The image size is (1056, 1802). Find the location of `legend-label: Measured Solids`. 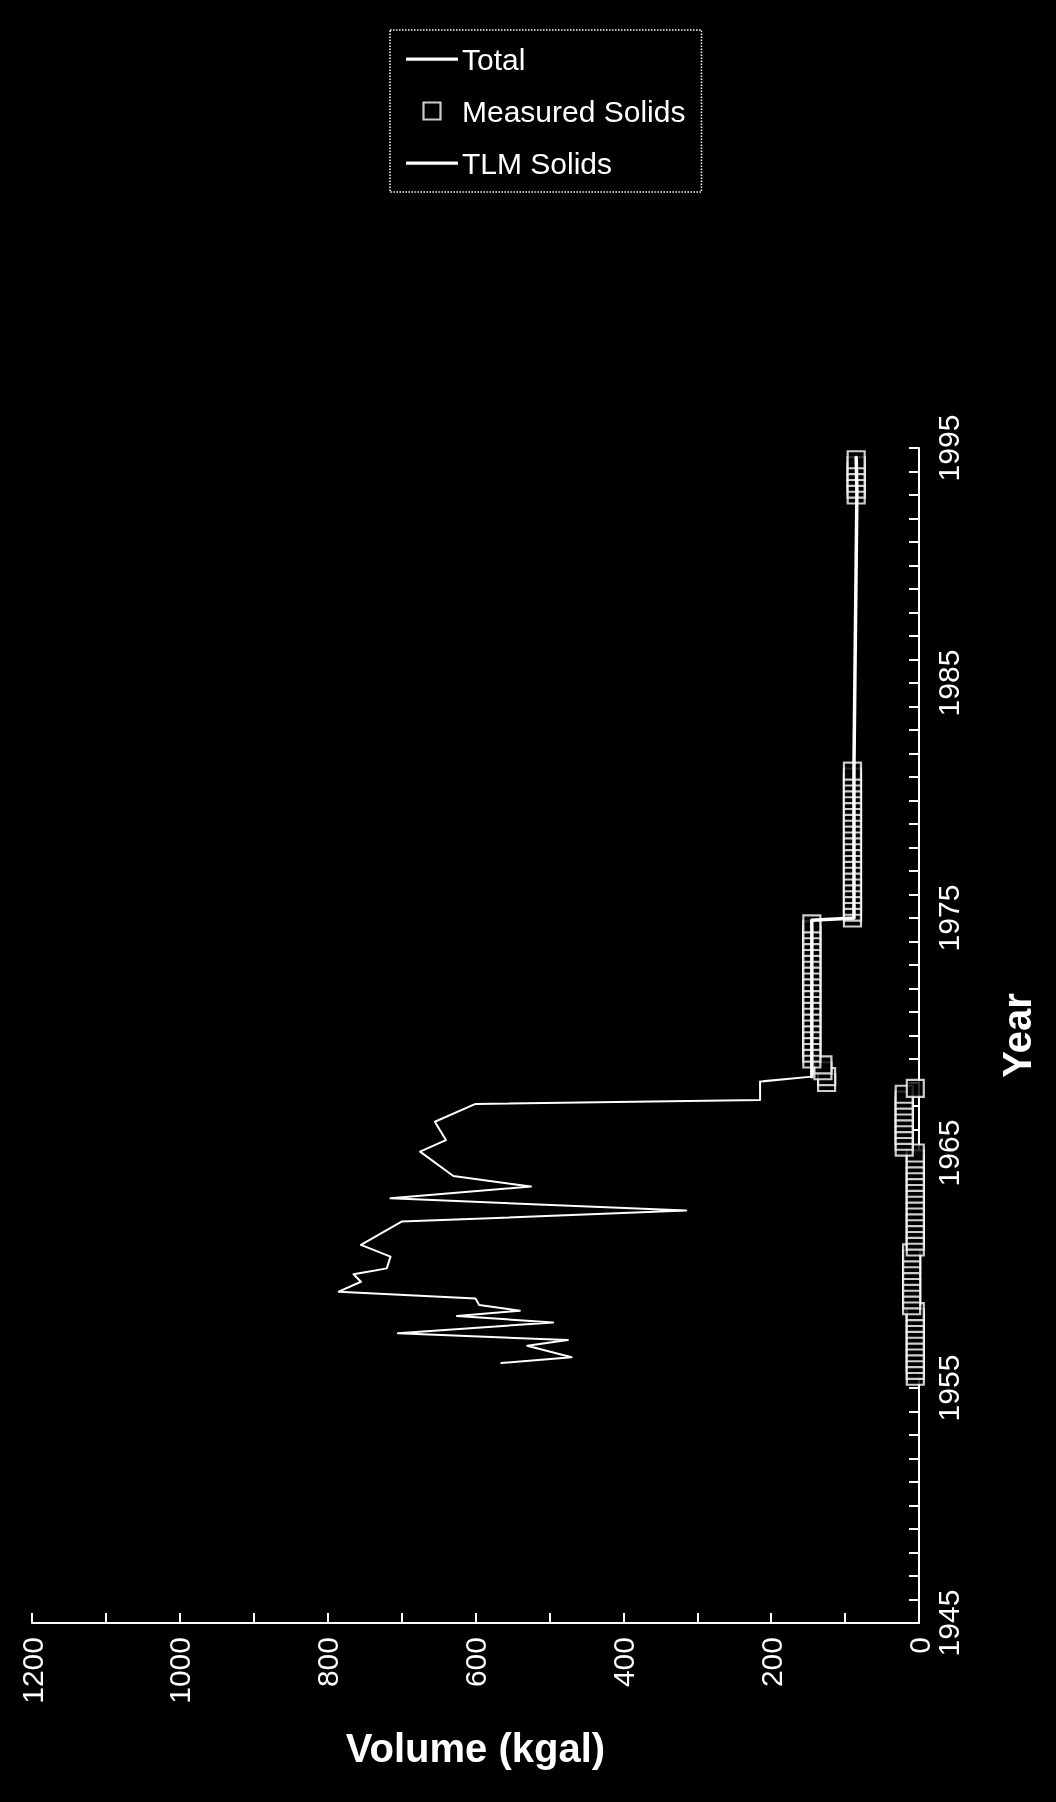

legend-label: Measured Solids is located at coordinates (574, 111).